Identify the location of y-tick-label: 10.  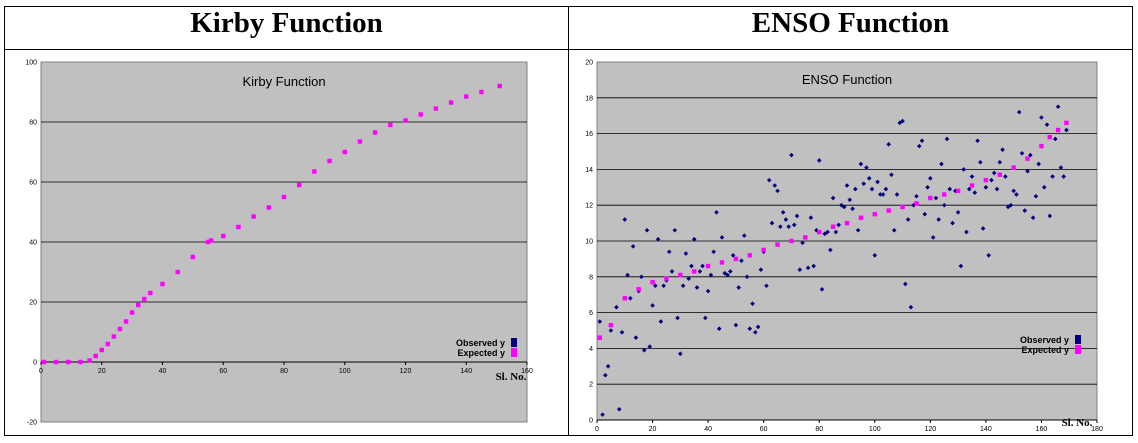
(589, 242).